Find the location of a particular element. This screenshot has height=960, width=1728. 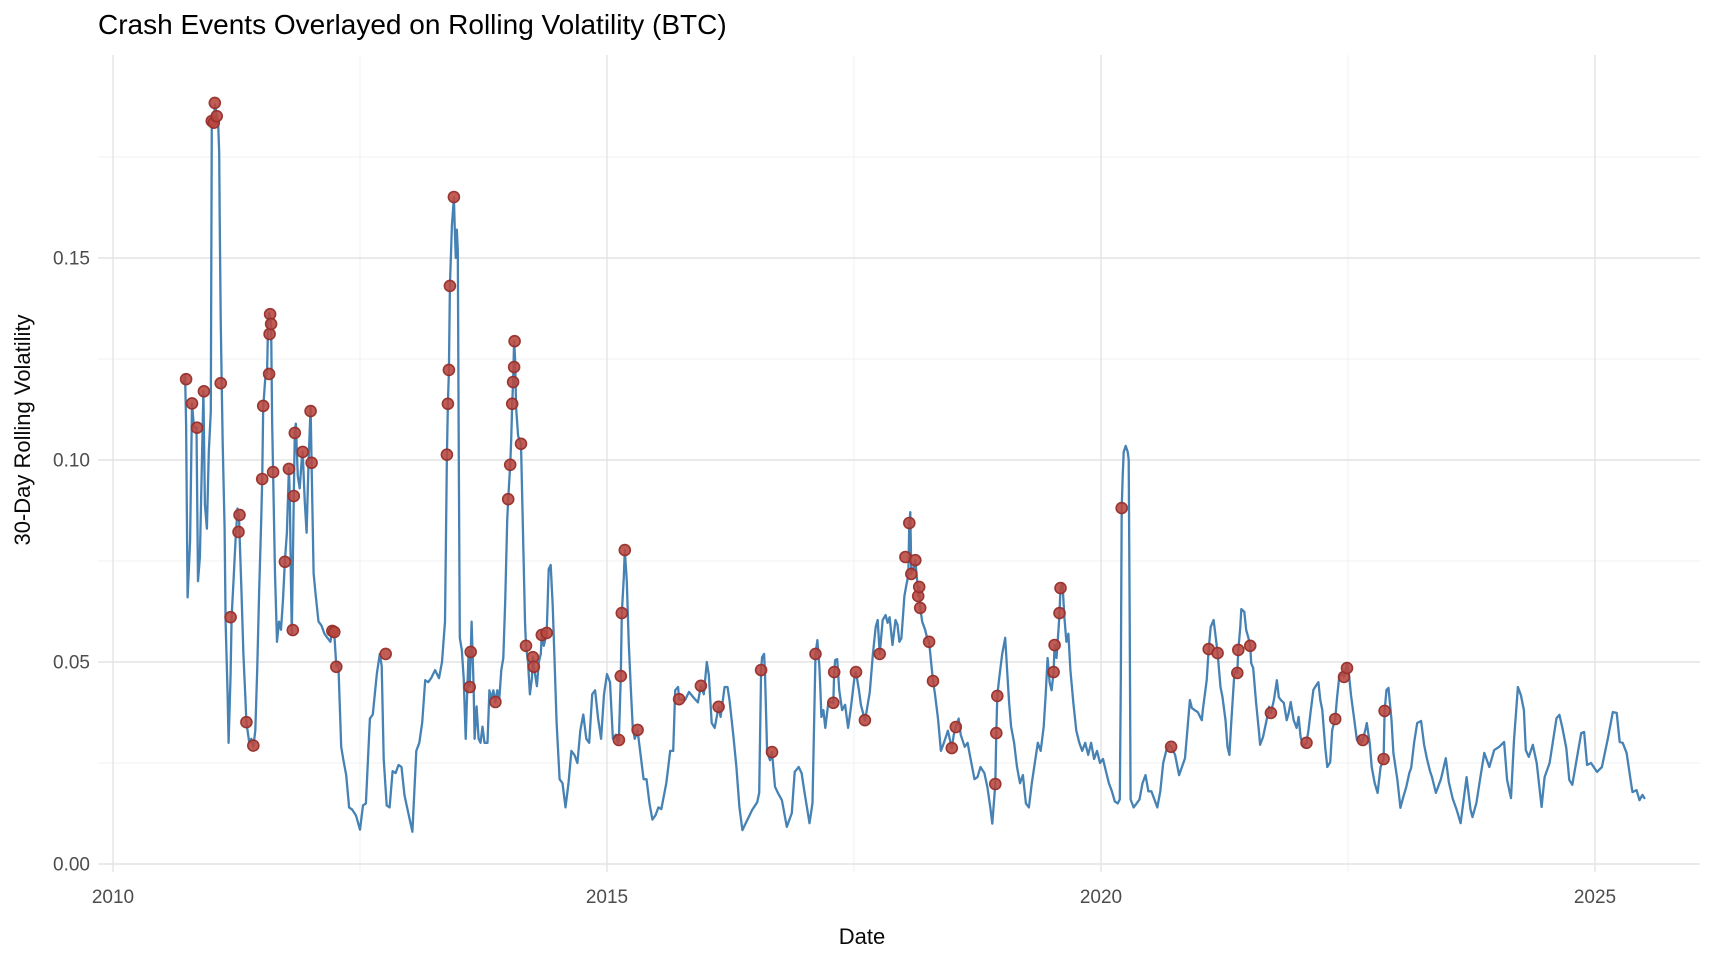

x-tick-label: 2020 is located at coordinates (1101, 897).